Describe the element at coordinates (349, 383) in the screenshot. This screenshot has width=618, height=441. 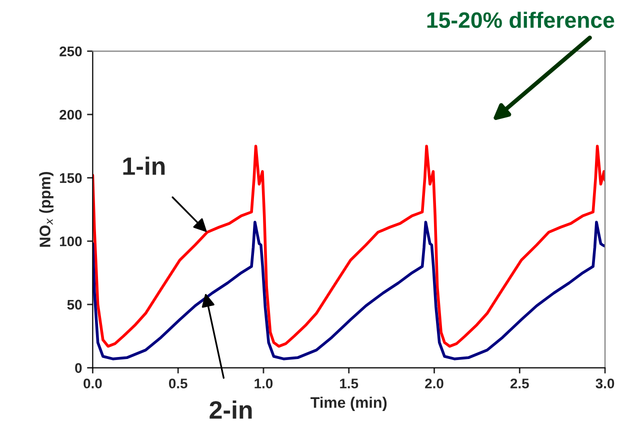
I see `x-tick-label: 1.5` at that location.